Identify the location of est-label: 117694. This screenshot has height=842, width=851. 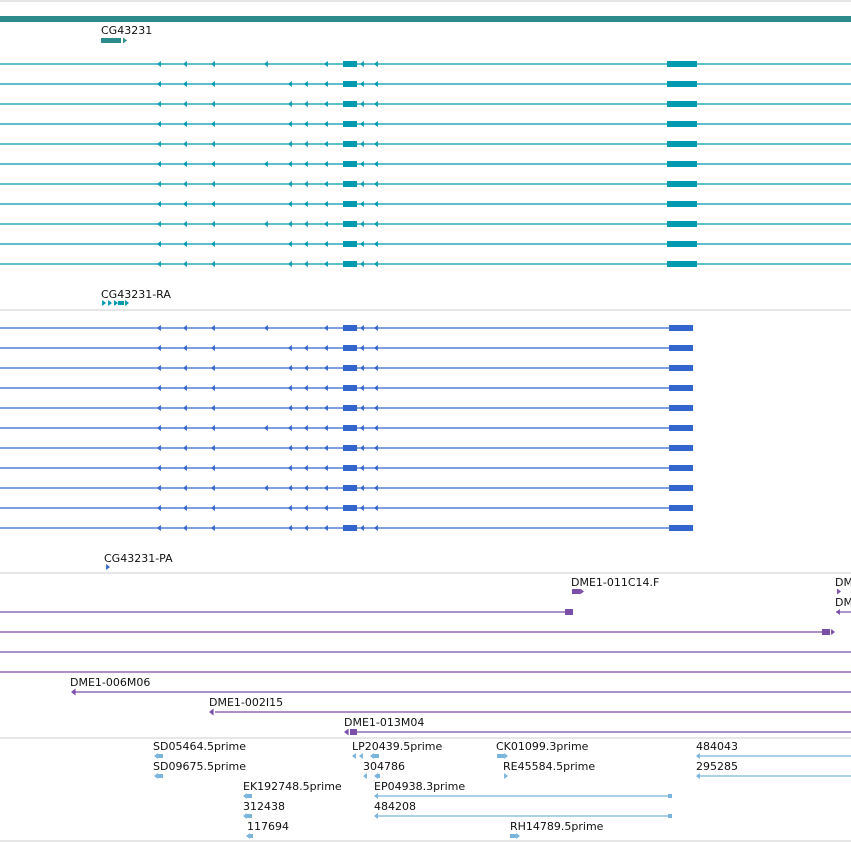
(268, 826).